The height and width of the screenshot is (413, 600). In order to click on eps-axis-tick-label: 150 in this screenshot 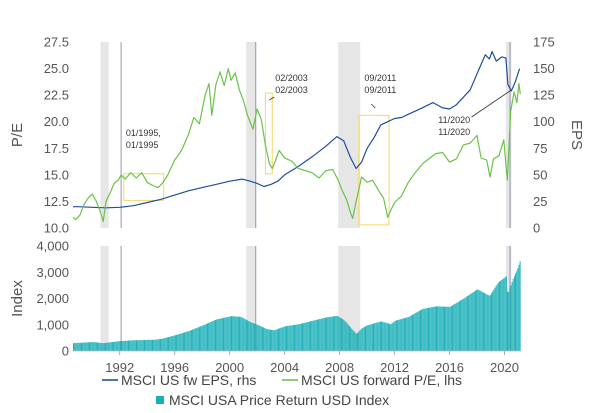, I will do `click(544, 68)`.